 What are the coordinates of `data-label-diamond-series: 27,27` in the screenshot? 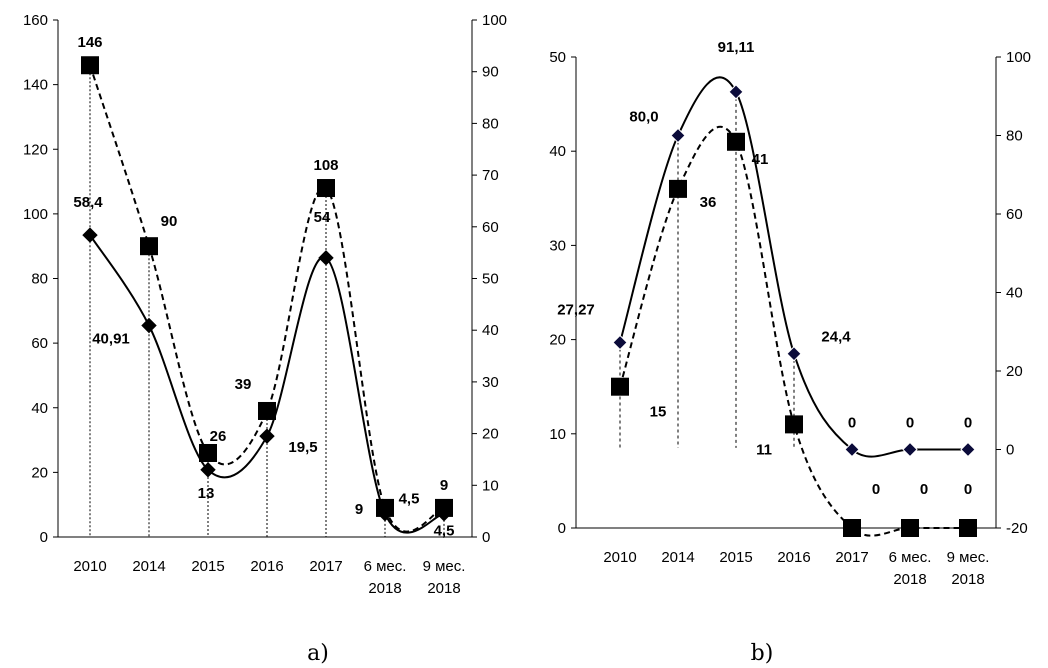 It's located at (576, 309).